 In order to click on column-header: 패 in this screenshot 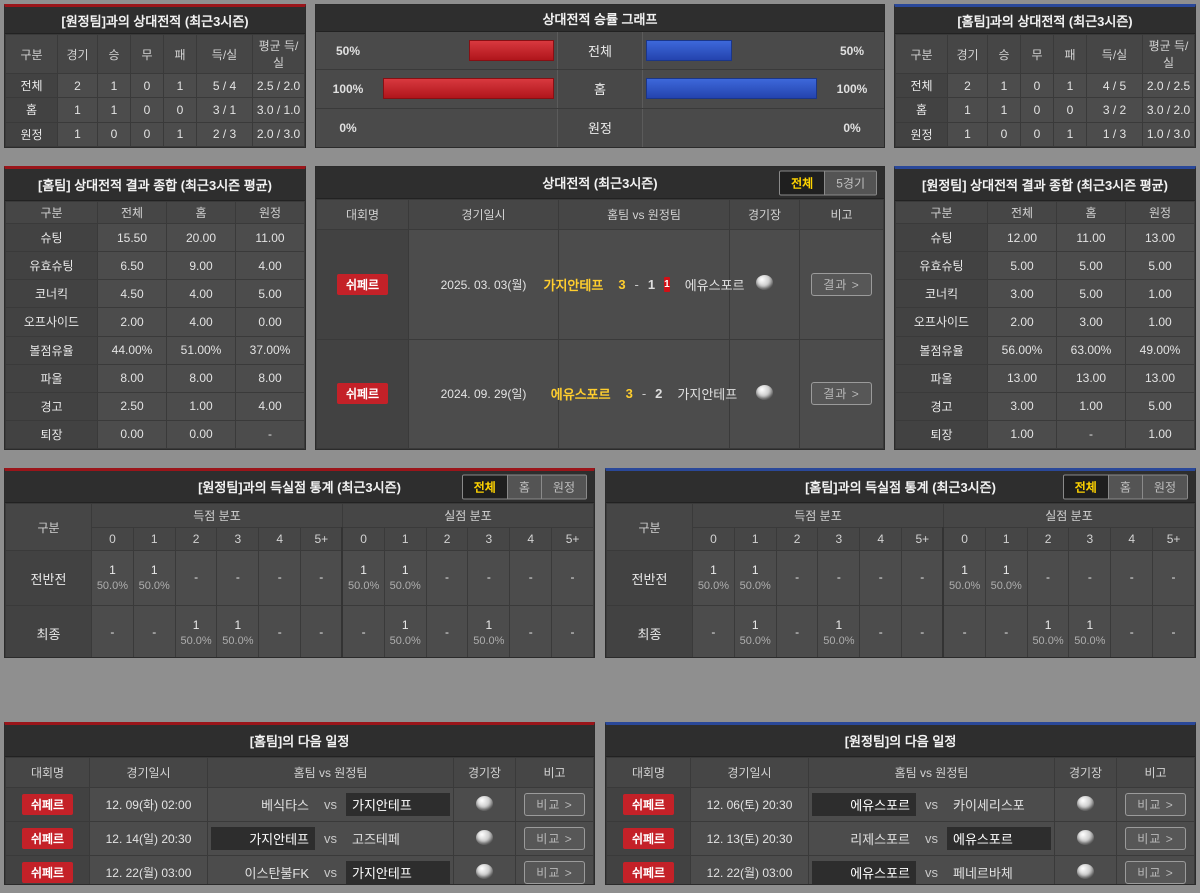, I will do `click(1070, 54)`.